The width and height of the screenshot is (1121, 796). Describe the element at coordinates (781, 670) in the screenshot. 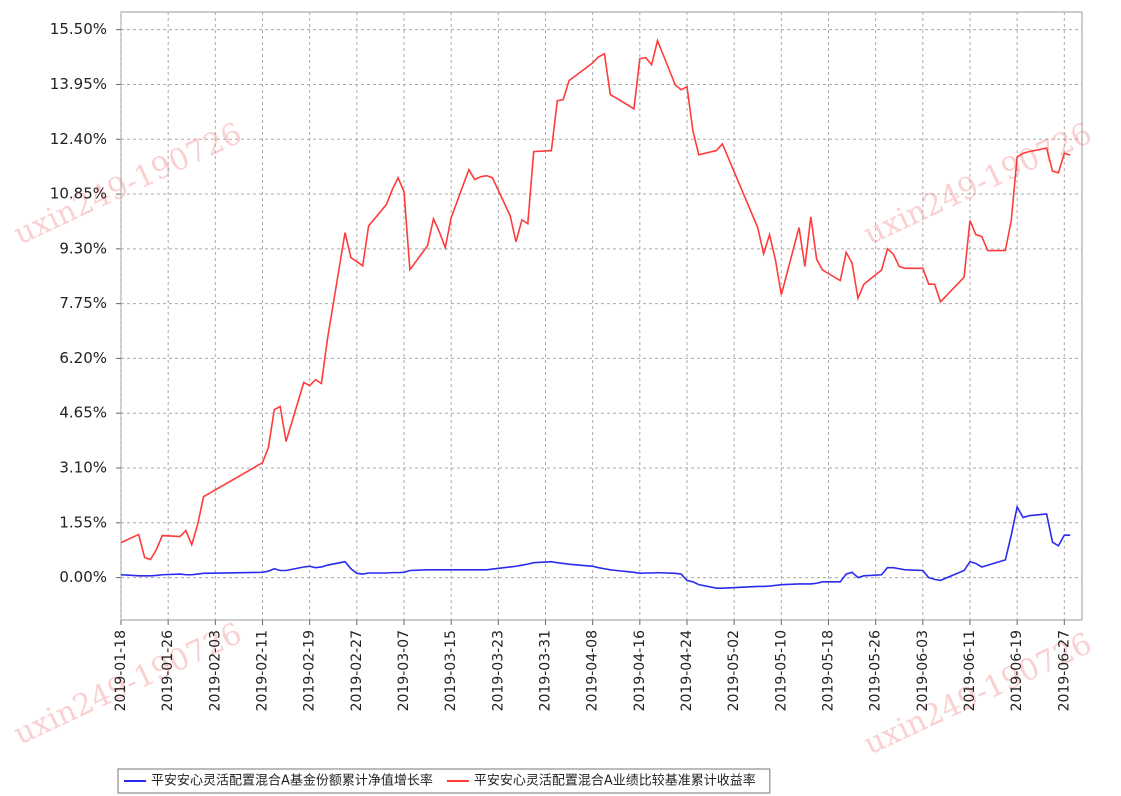

I see `x-tick-label: 2019-05-10` at that location.